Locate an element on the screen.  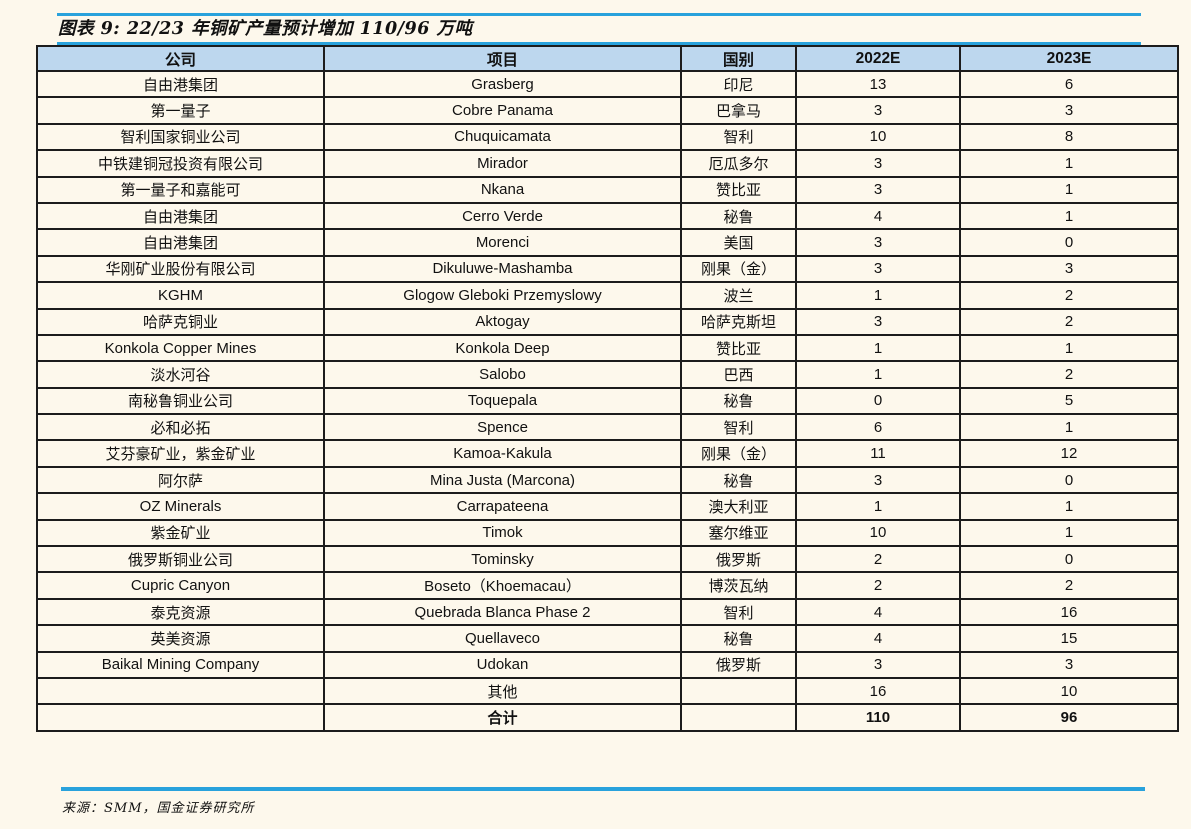
table-row: 第一量子 Cobre Panama 巴拿马 3 3 is located at coordinates (607, 110).